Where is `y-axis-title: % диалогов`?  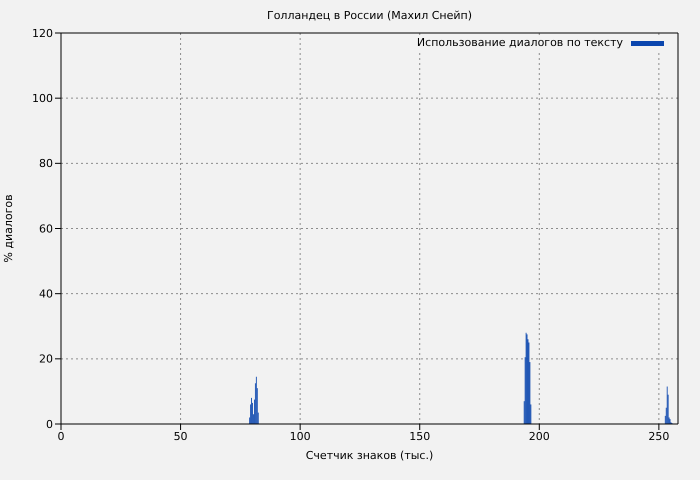 y-axis-title: % диалогов is located at coordinates (8, 228).